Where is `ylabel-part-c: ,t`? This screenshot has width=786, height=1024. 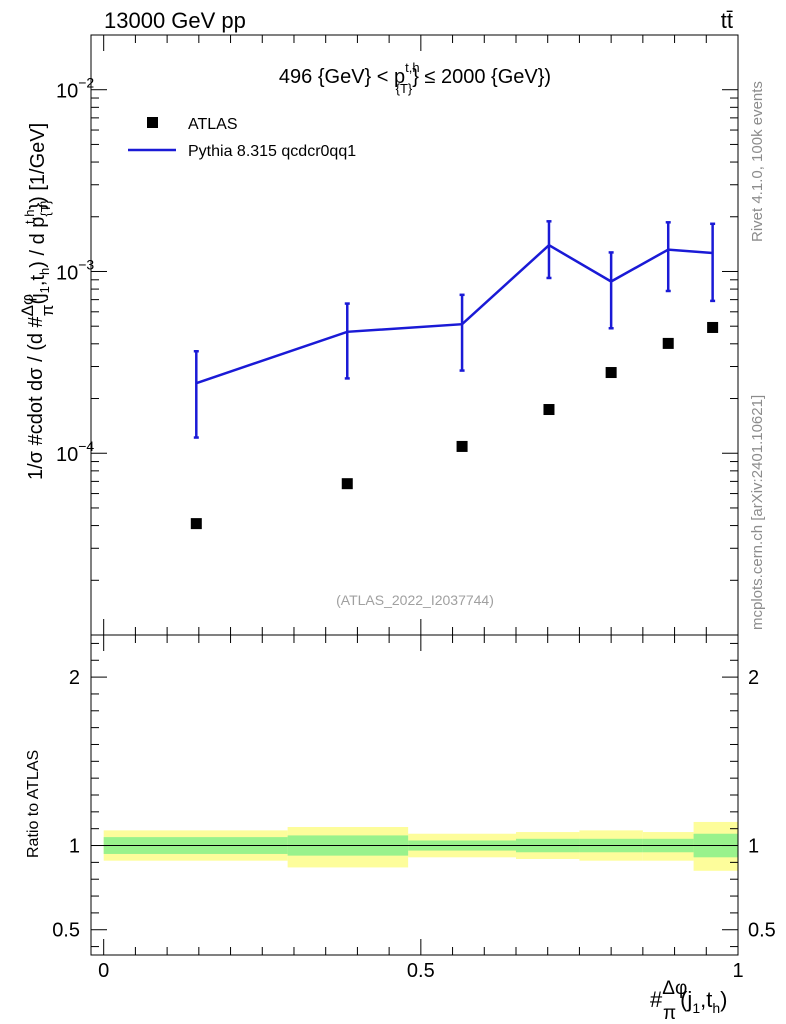
ylabel-part-c: ,t is located at coordinates (38, 281).